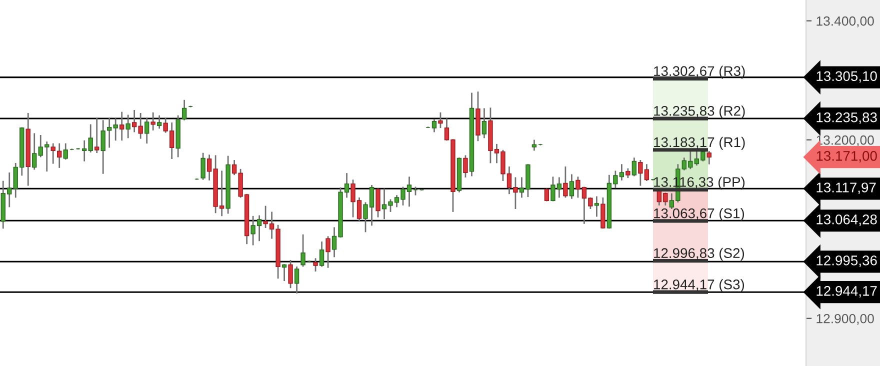 This screenshot has width=880, height=366. I want to click on annotation: 13.063,67 (S1), so click(699, 214).